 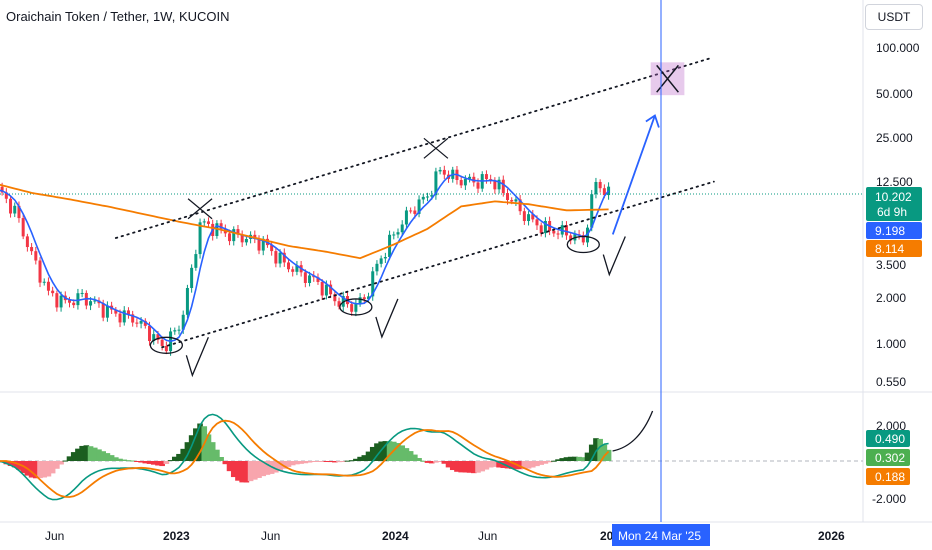 I want to click on oscillator-tag-signal: 0.188, so click(x=888, y=476).